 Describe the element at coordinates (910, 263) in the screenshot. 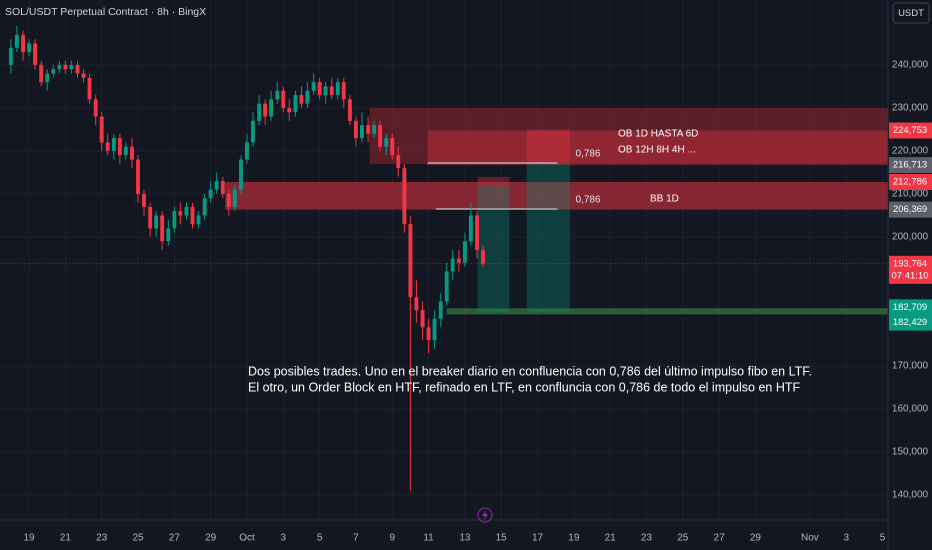

I see `price-tag-label: 193,764` at that location.